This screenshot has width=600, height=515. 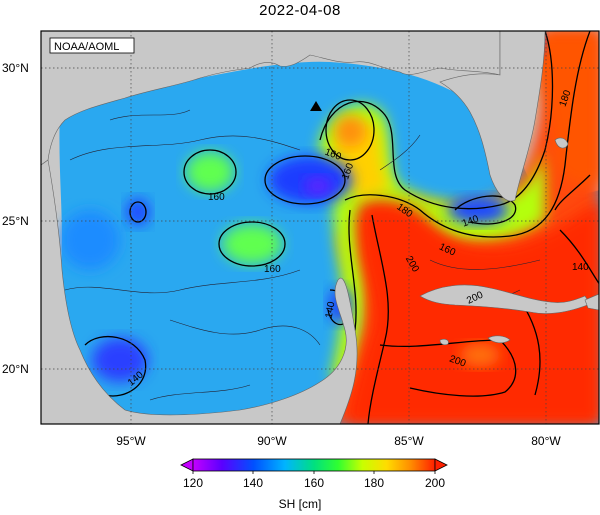 What do you see at coordinates (15, 369) in the screenshot?
I see `lat-label: 20°N` at bounding box center [15, 369].